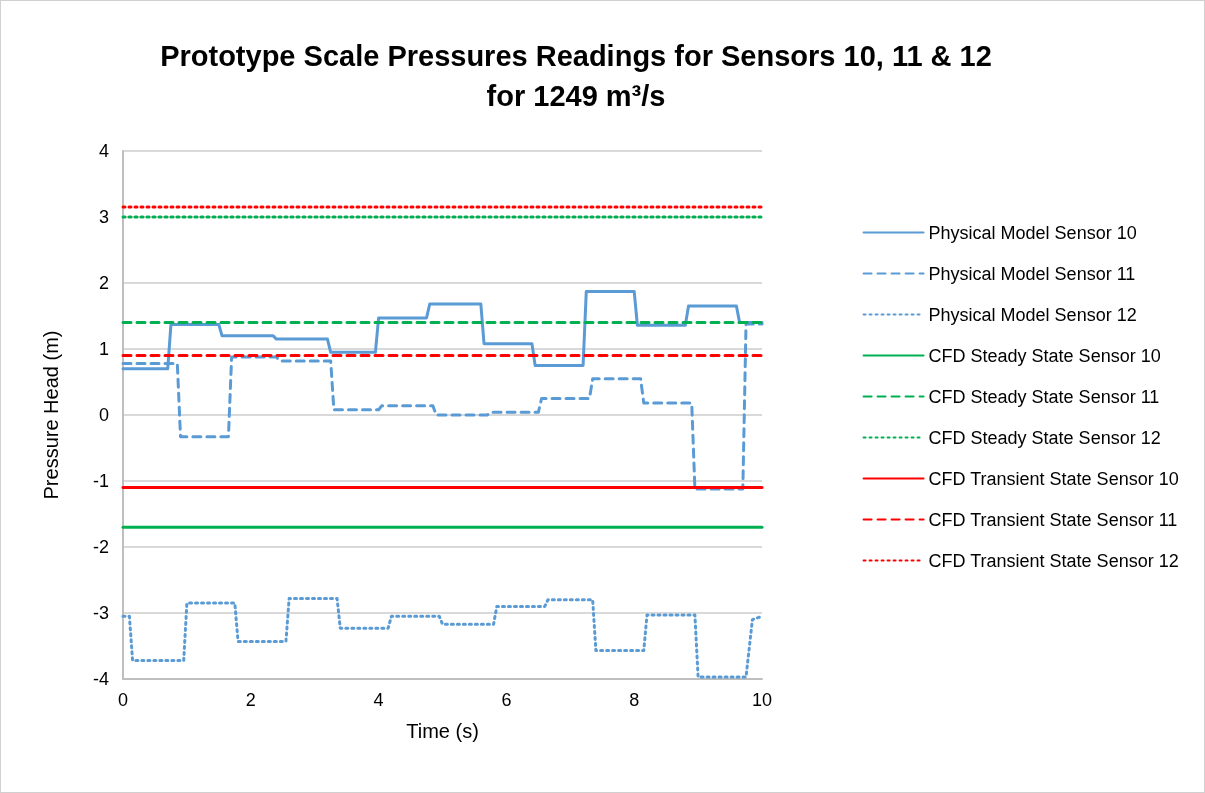 The height and width of the screenshot is (793, 1205). What do you see at coordinates (100, 481) in the screenshot?
I see `y-tick-label: -1` at bounding box center [100, 481].